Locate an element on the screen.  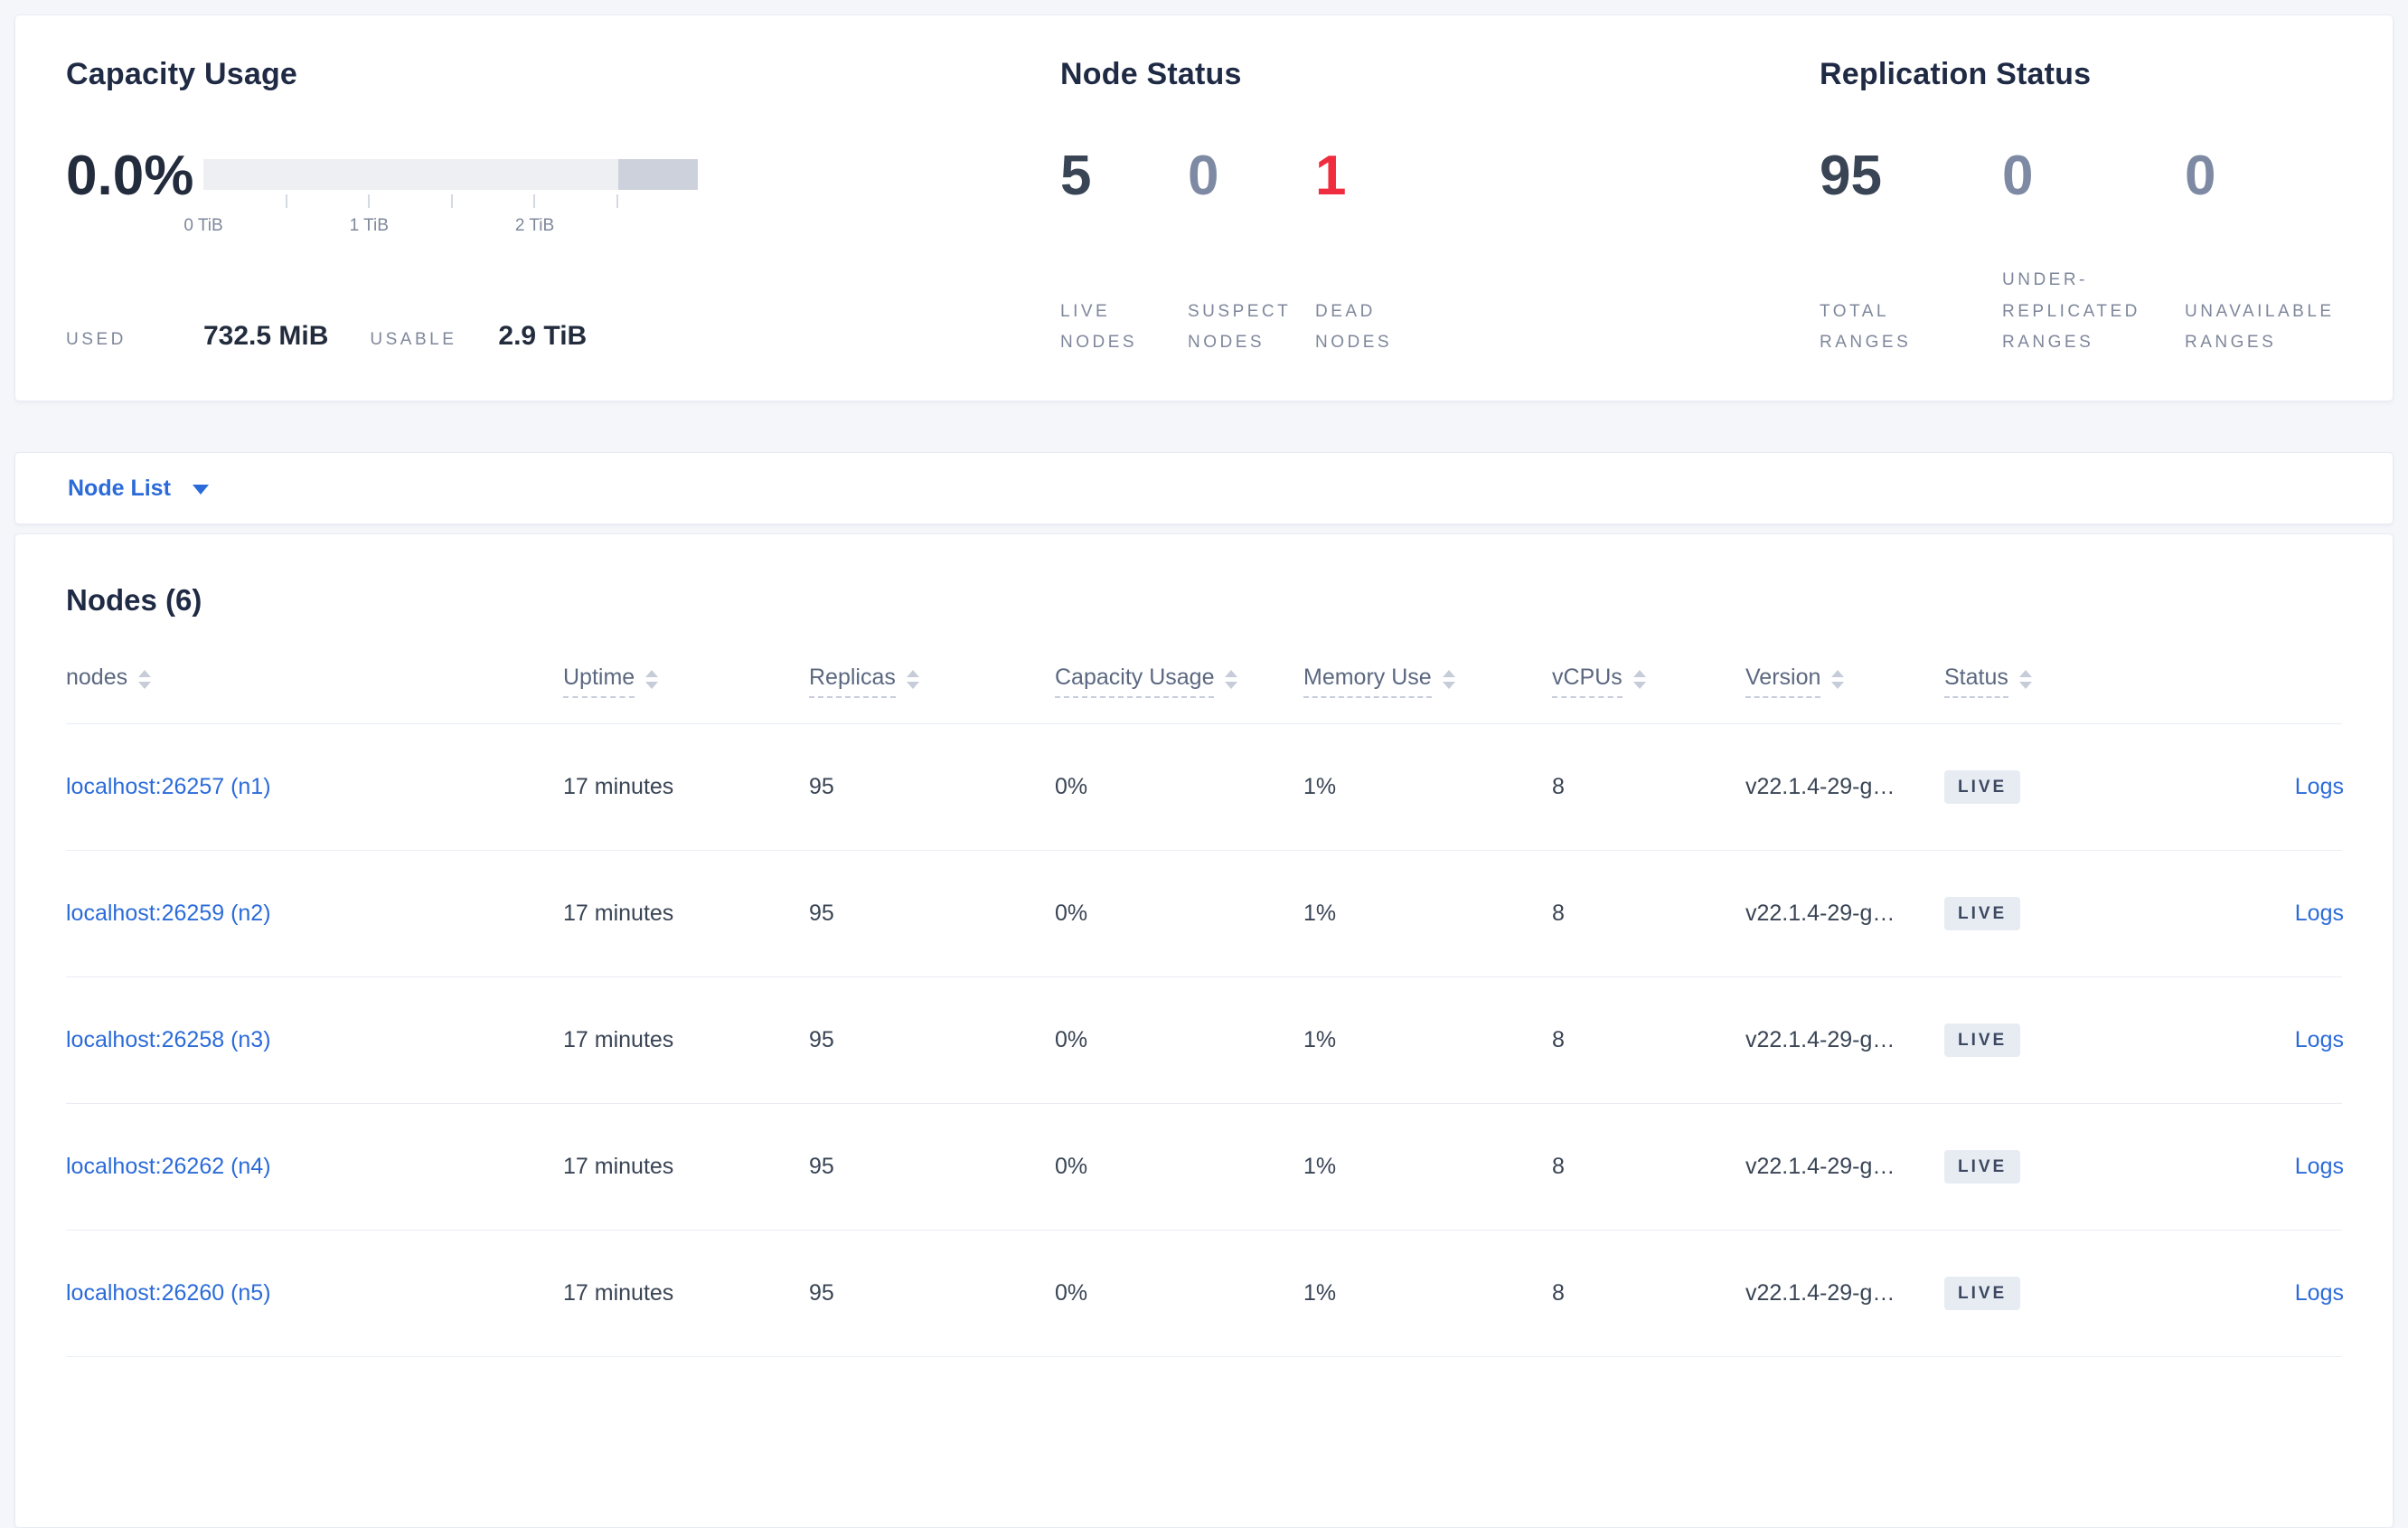
column-header-memory-use: Memory Use is located at coordinates (1427, 681).